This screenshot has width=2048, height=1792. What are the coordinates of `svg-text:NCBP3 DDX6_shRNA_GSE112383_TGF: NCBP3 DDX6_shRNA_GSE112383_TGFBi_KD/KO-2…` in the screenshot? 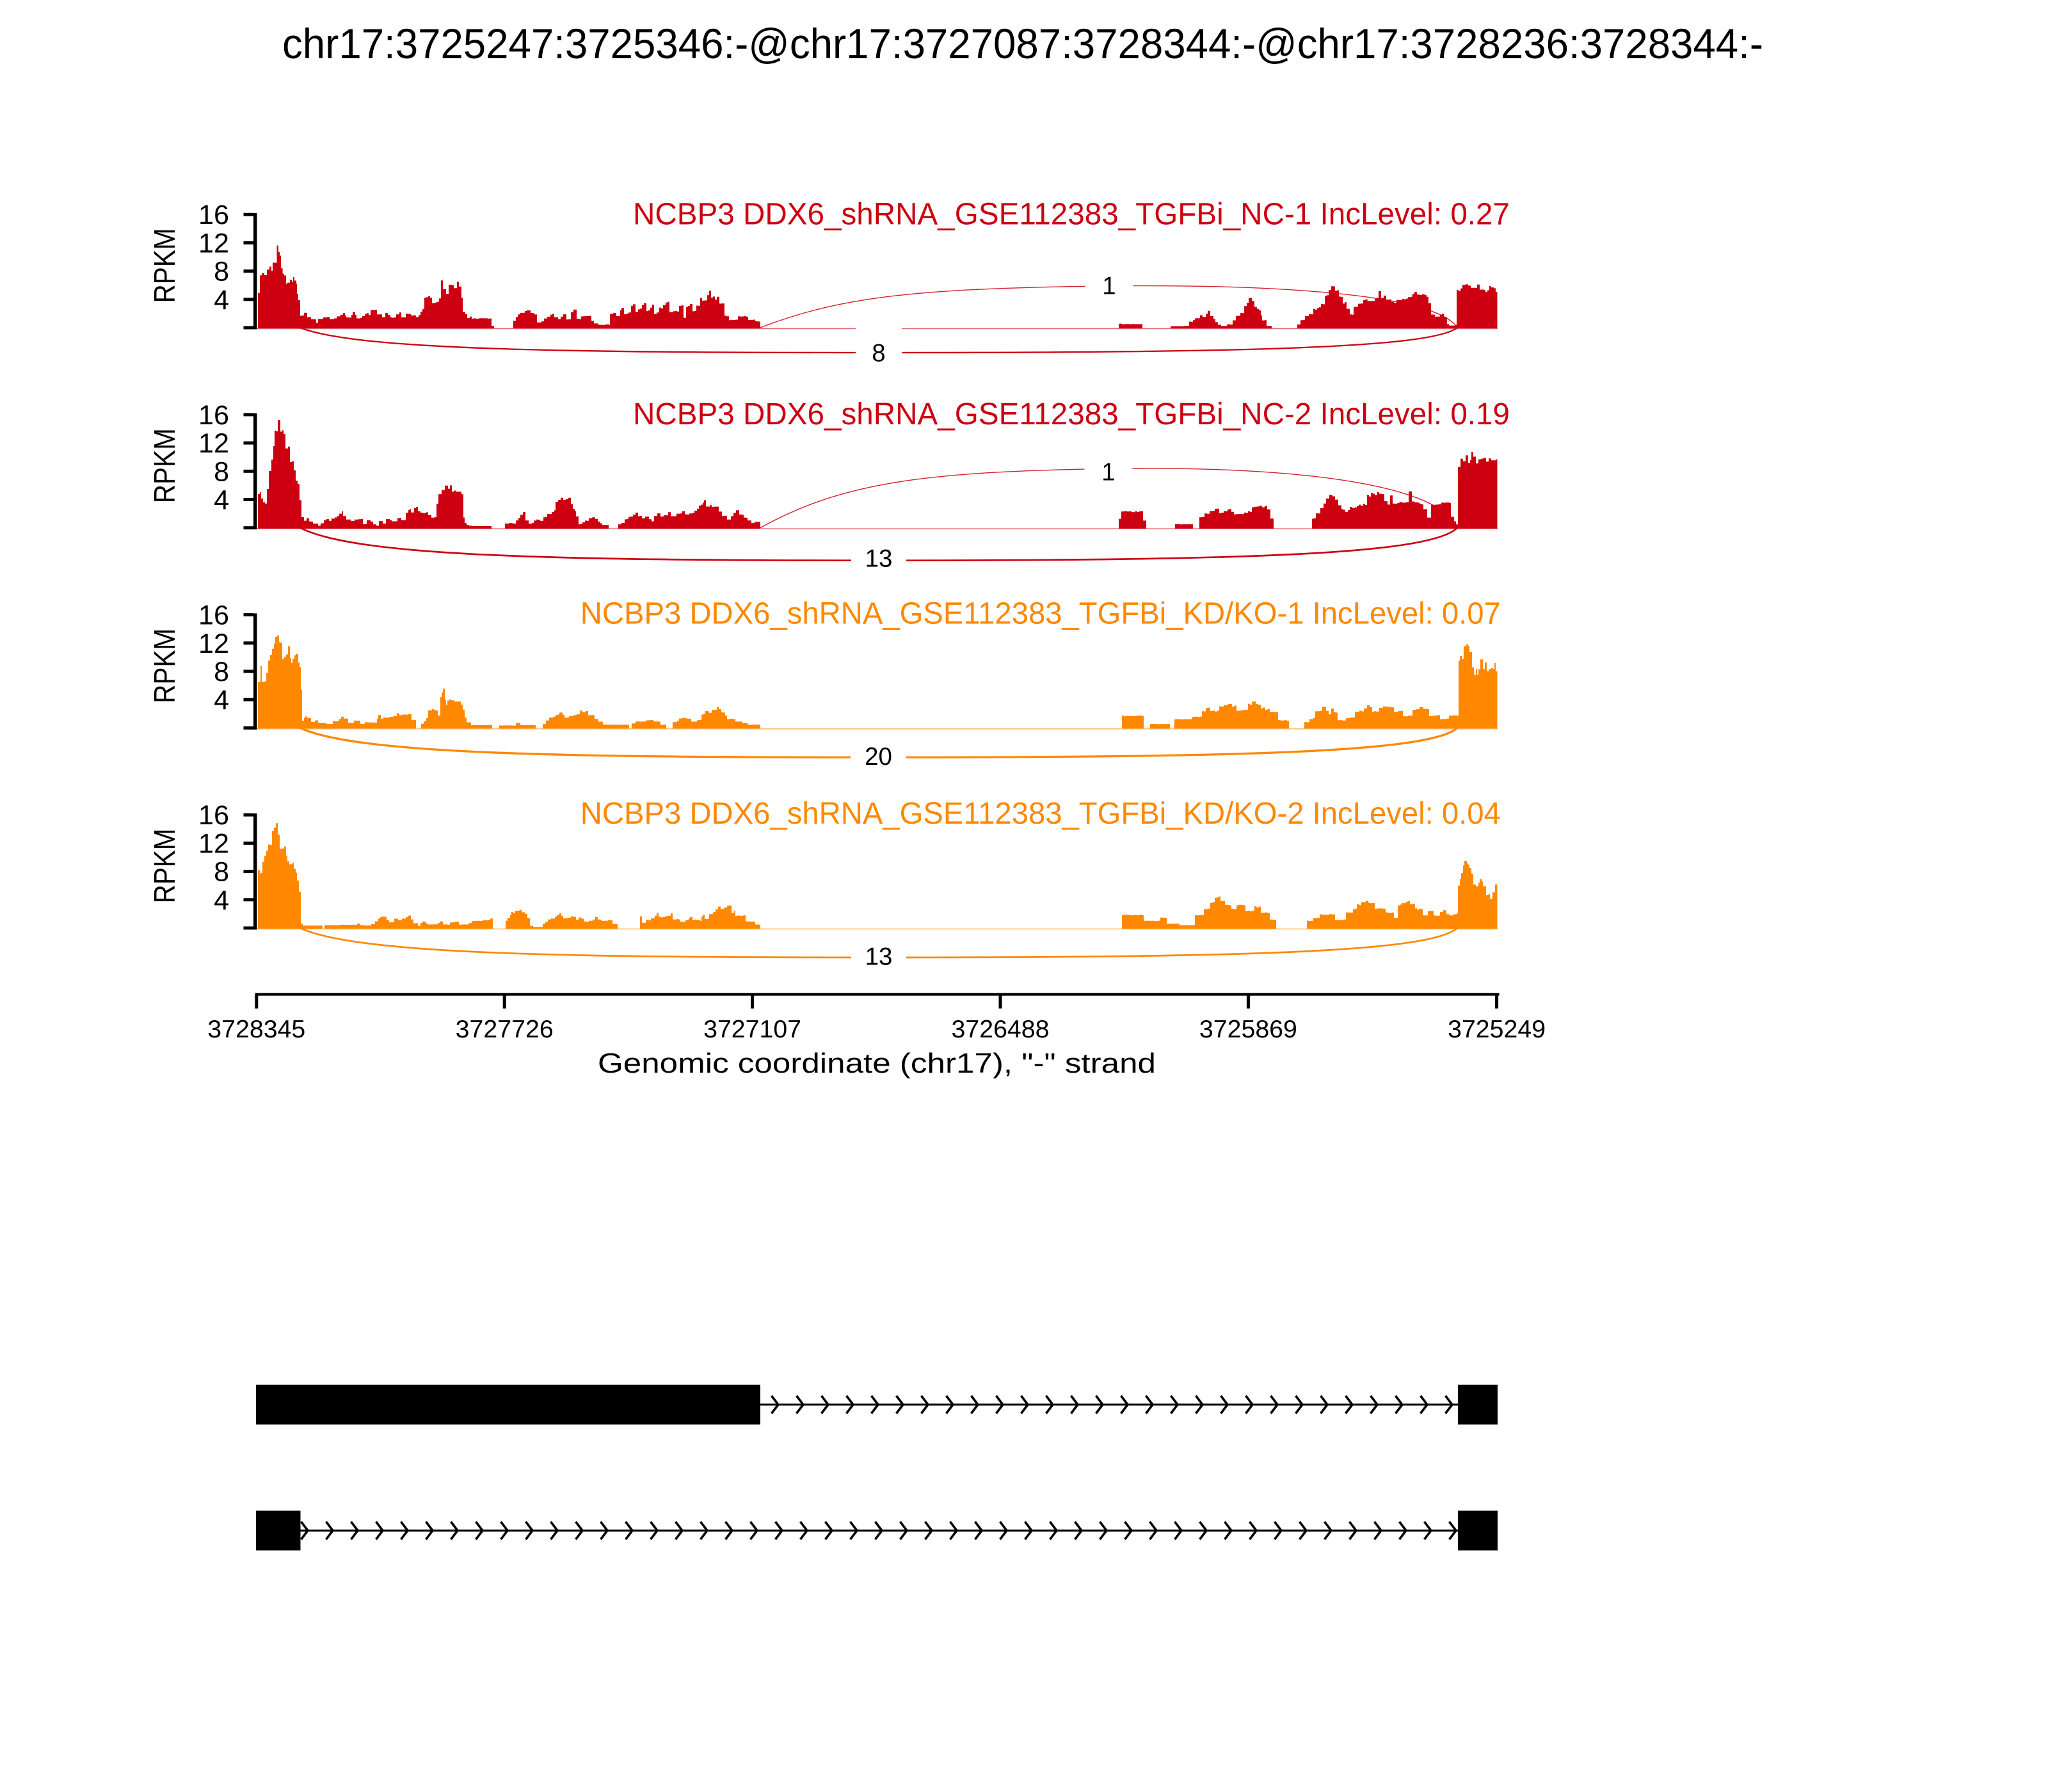 It's located at (1040, 814).